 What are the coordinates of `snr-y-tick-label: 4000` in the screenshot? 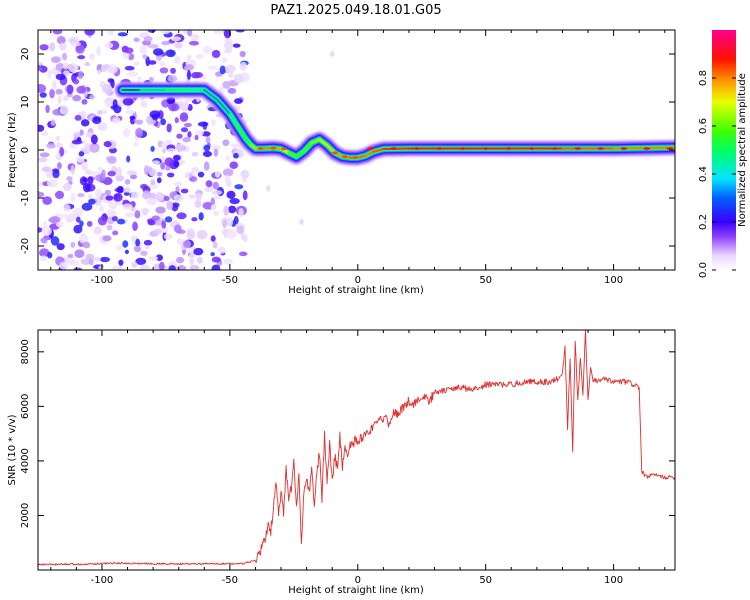 It's located at (25, 460).